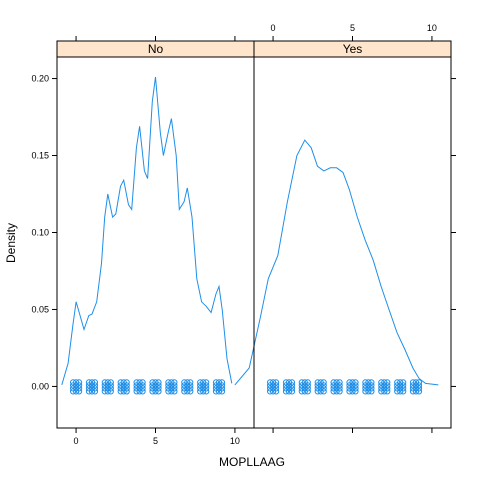 The image size is (480, 480). I want to click on x-axis-label: MOPLLAAG, so click(252, 462).